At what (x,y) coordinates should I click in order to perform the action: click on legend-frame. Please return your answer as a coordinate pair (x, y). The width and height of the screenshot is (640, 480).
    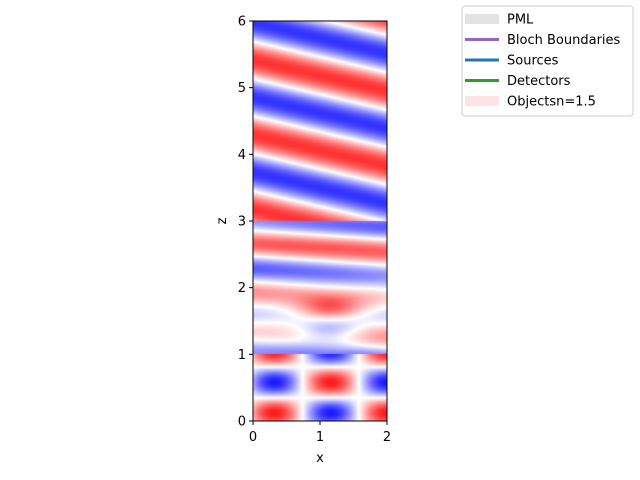
    Looking at the image, I should click on (547, 61).